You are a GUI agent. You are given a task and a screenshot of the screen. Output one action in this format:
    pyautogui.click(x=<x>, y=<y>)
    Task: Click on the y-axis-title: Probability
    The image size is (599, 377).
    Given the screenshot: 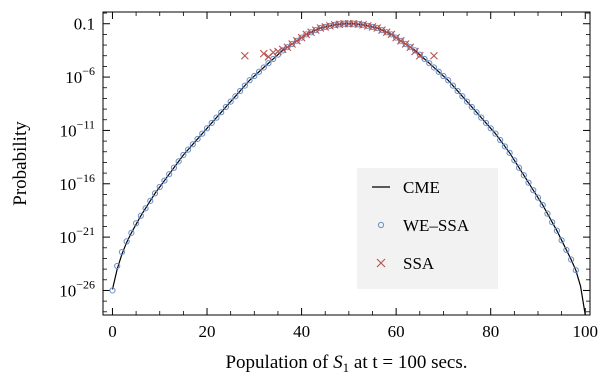 What is the action you would take?
    pyautogui.click(x=20, y=163)
    